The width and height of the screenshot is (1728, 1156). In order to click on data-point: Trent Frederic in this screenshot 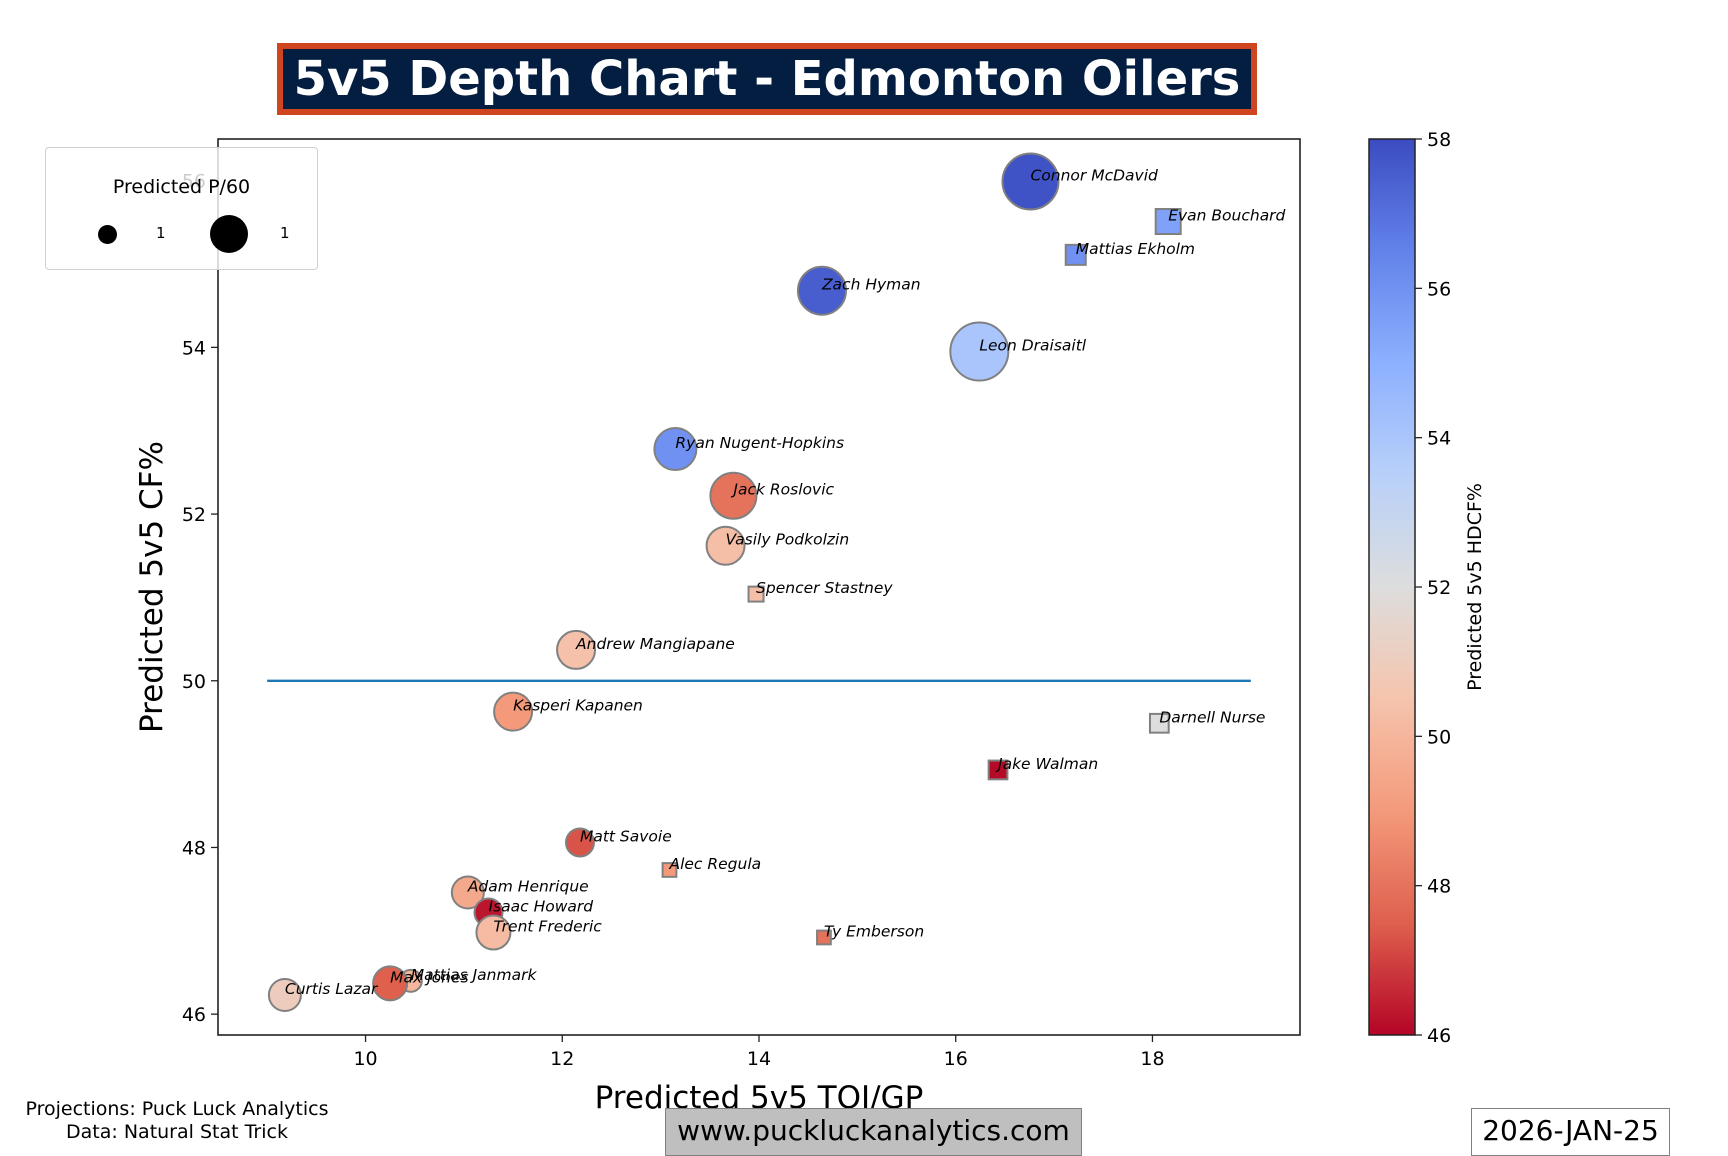, I will do `click(538, 932)`.